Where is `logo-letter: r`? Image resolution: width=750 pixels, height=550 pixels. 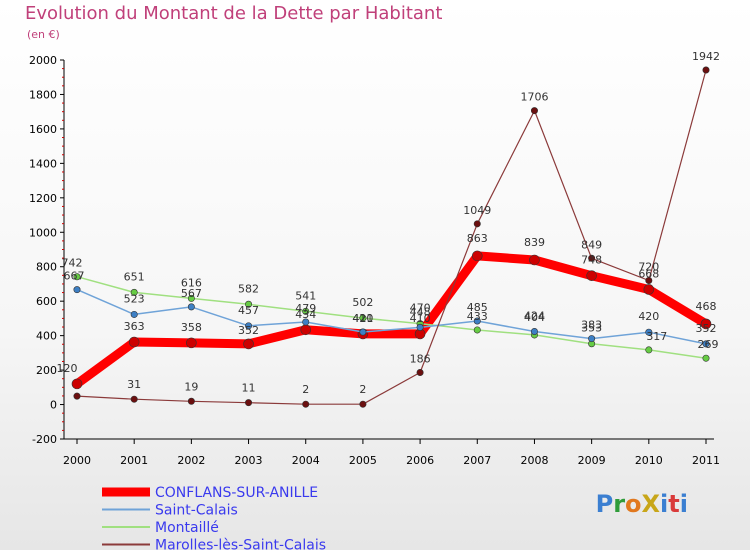
logo-letter: r is located at coordinates (619, 504).